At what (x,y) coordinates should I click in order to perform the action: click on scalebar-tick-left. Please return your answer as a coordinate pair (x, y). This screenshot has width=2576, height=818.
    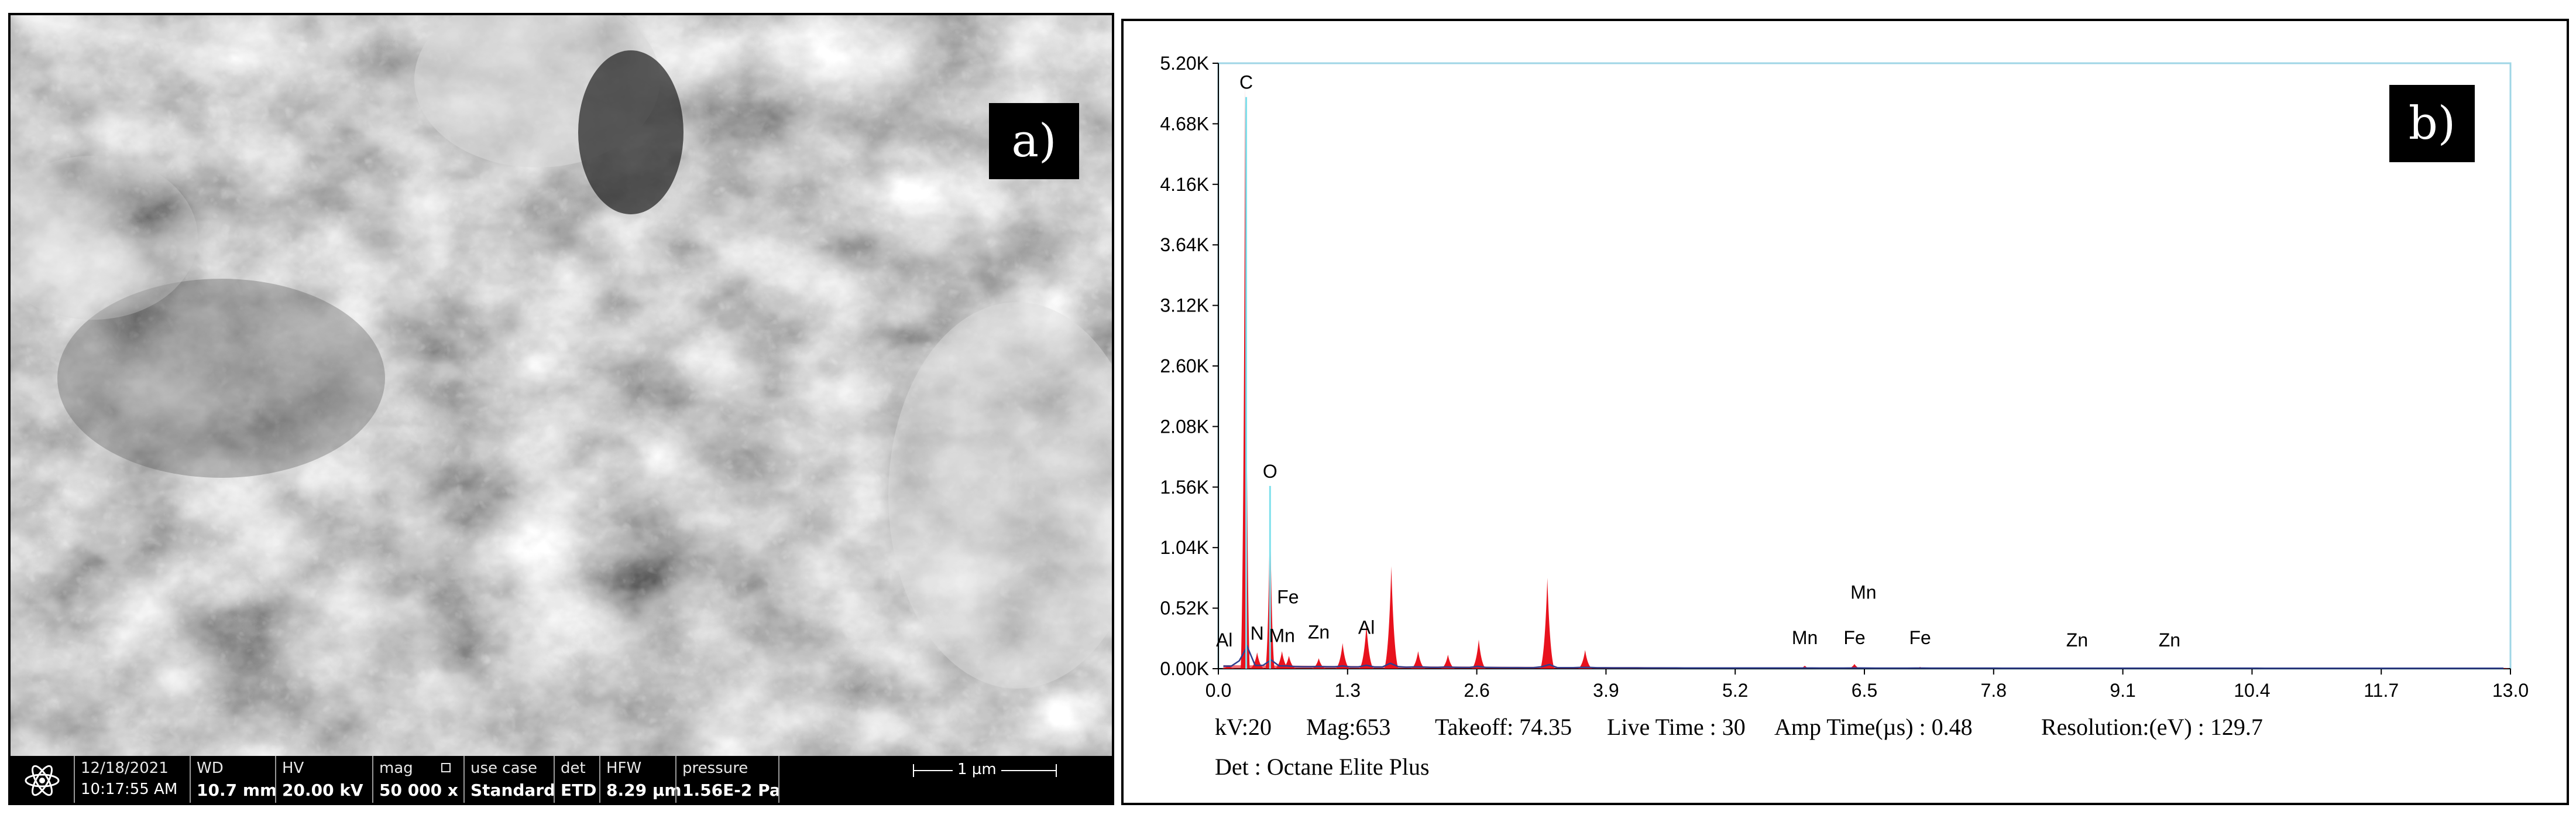
    Looking at the image, I should click on (913, 770).